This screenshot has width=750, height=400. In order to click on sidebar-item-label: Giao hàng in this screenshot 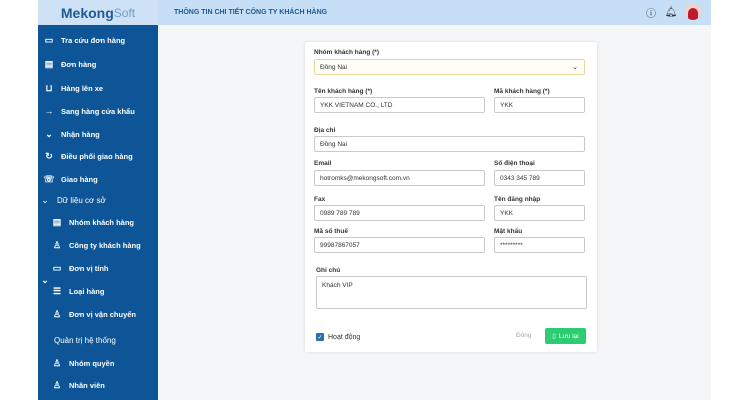, I will do `click(79, 179)`.